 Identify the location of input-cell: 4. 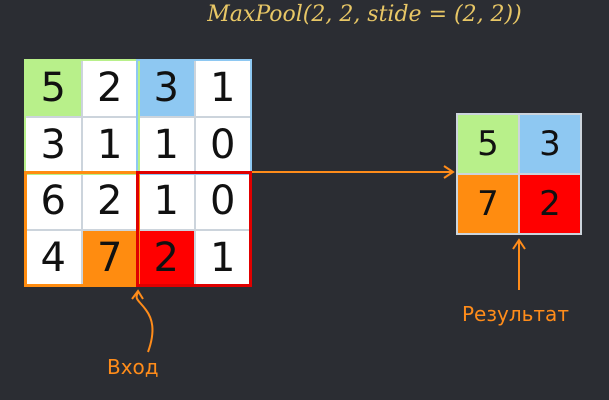
(53, 257).